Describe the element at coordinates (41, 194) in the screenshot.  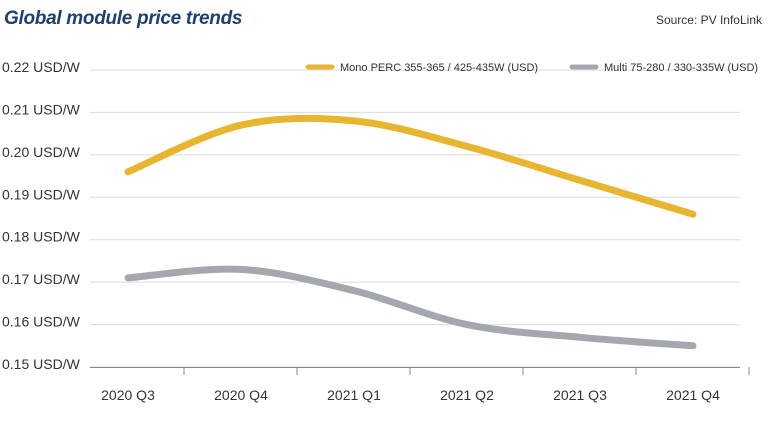
I see `y-tick-label: 0.19 USD/W` at that location.